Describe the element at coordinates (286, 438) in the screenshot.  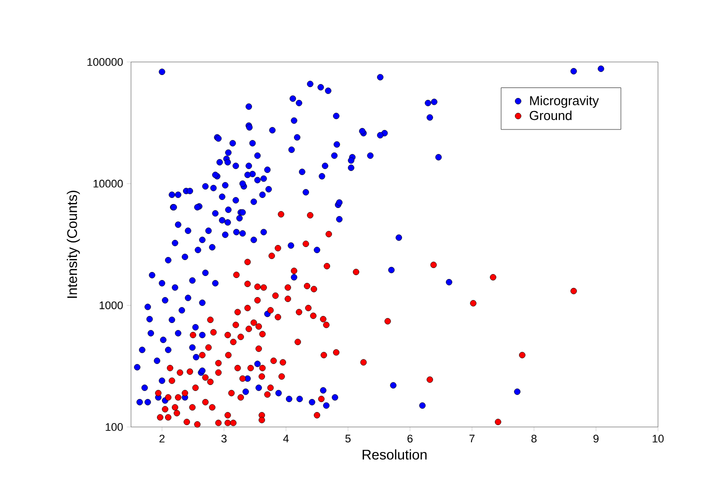
I see `x-tick-label: 4` at that location.